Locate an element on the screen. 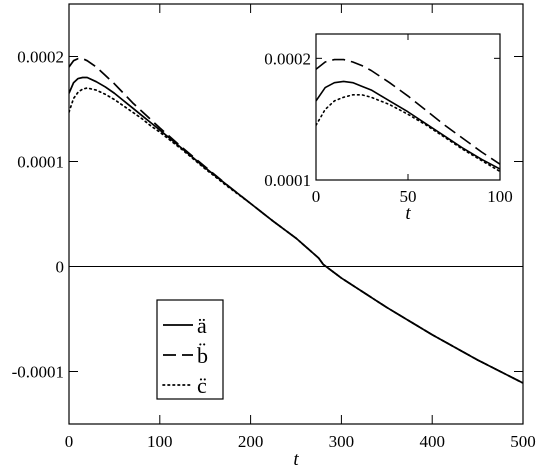 The width and height of the screenshot is (545, 470). main-x-tick-label: 100 is located at coordinates (160, 441).